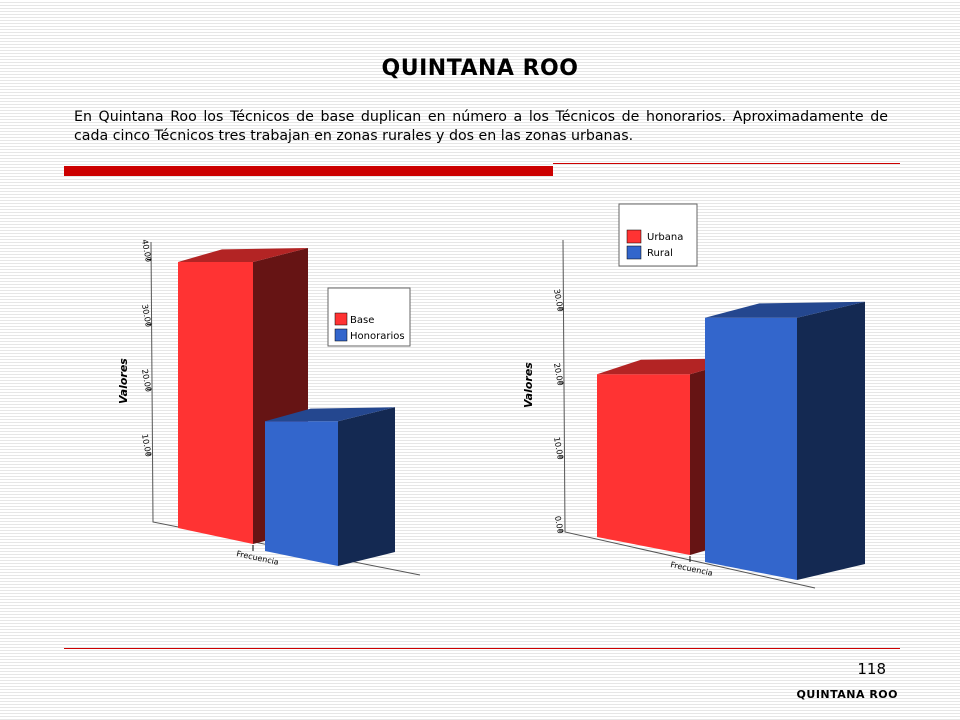 Image resolution: width=960 pixels, height=720 pixels. What do you see at coordinates (308, 171) in the screenshot?
I see `red-accent-bar` at bounding box center [308, 171].